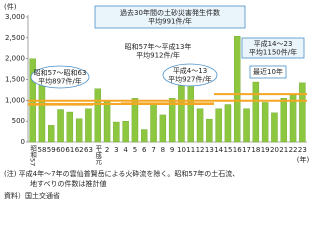 Image resolution: width=320 pixels, height=240 pixels. I want to click on annotation-text: 平均897件/年, so click(60, 80).